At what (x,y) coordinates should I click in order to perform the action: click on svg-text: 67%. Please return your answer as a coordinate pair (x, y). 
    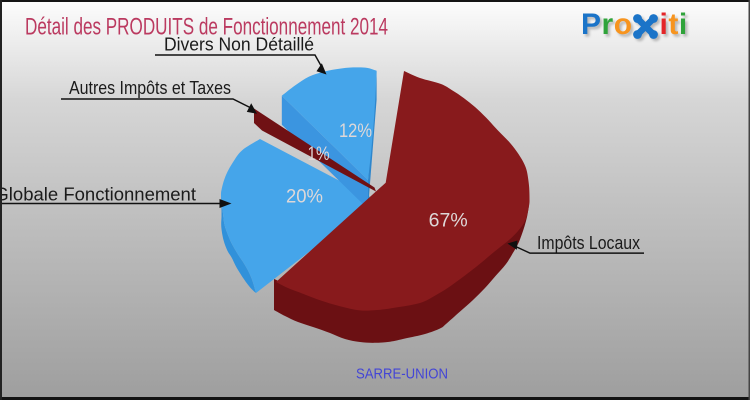
    Looking at the image, I should click on (448, 221).